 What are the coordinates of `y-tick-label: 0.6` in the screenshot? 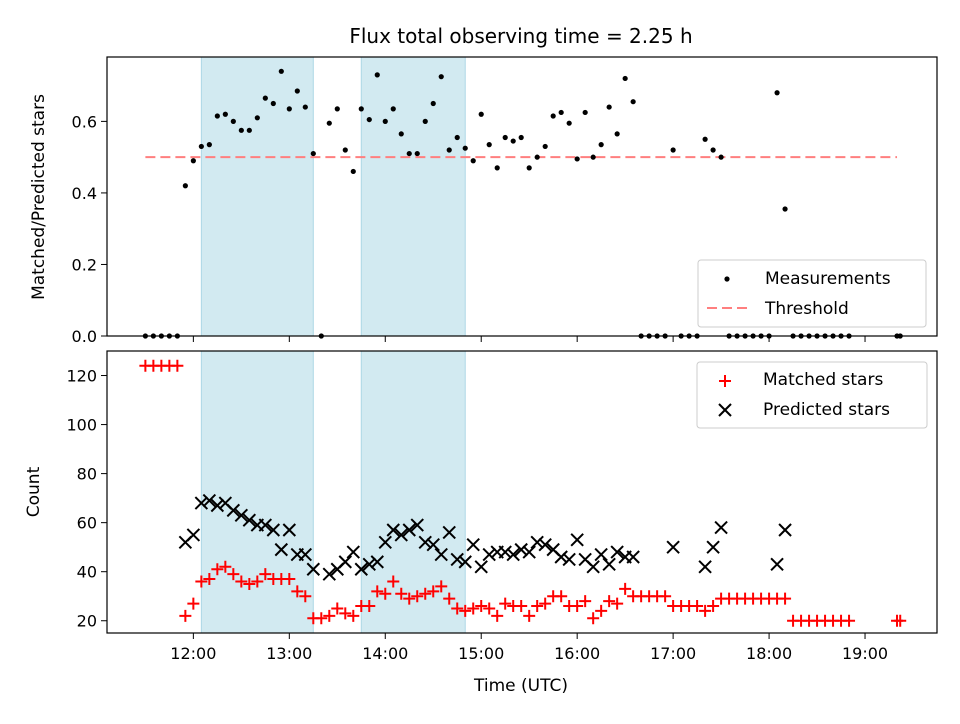 It's located at (84, 121).